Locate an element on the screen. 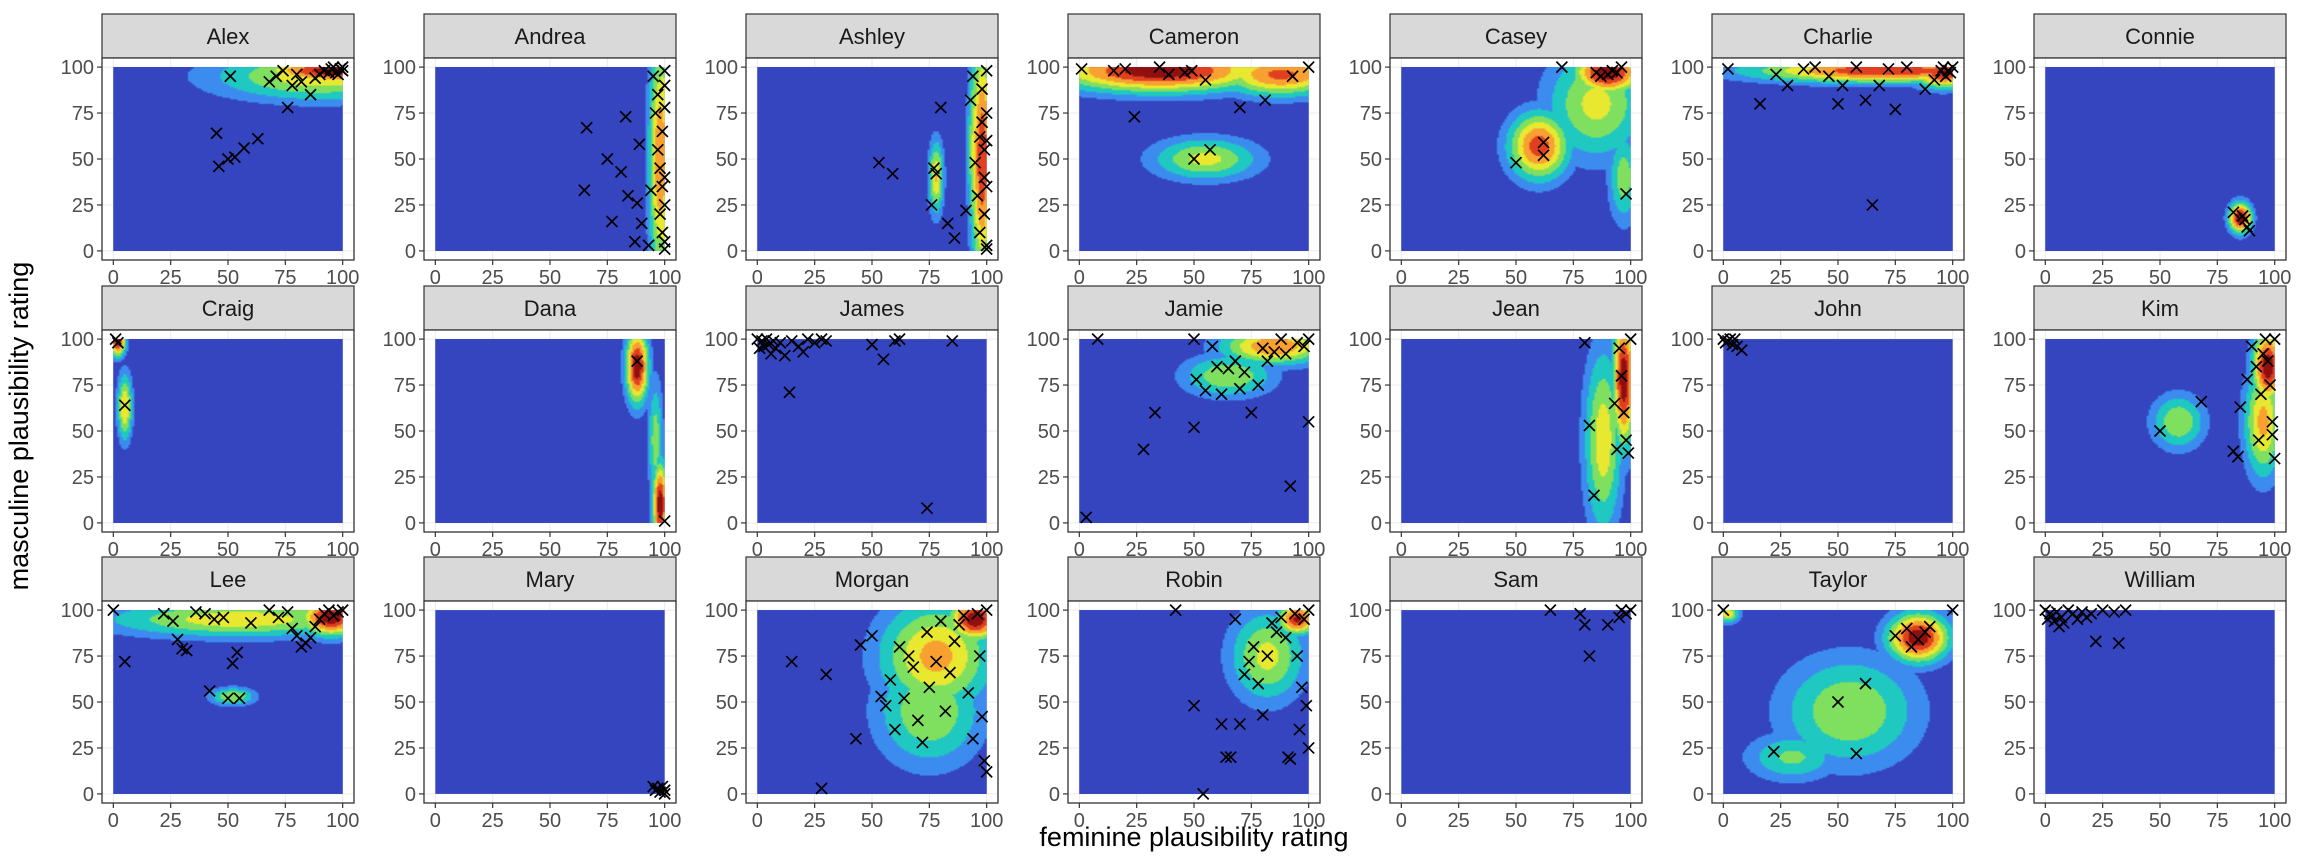 The image size is (2304, 864). facet-panel-craig: Craig 0 25 50 75 100 0 25 50 75 100 is located at coordinates (210, 423).